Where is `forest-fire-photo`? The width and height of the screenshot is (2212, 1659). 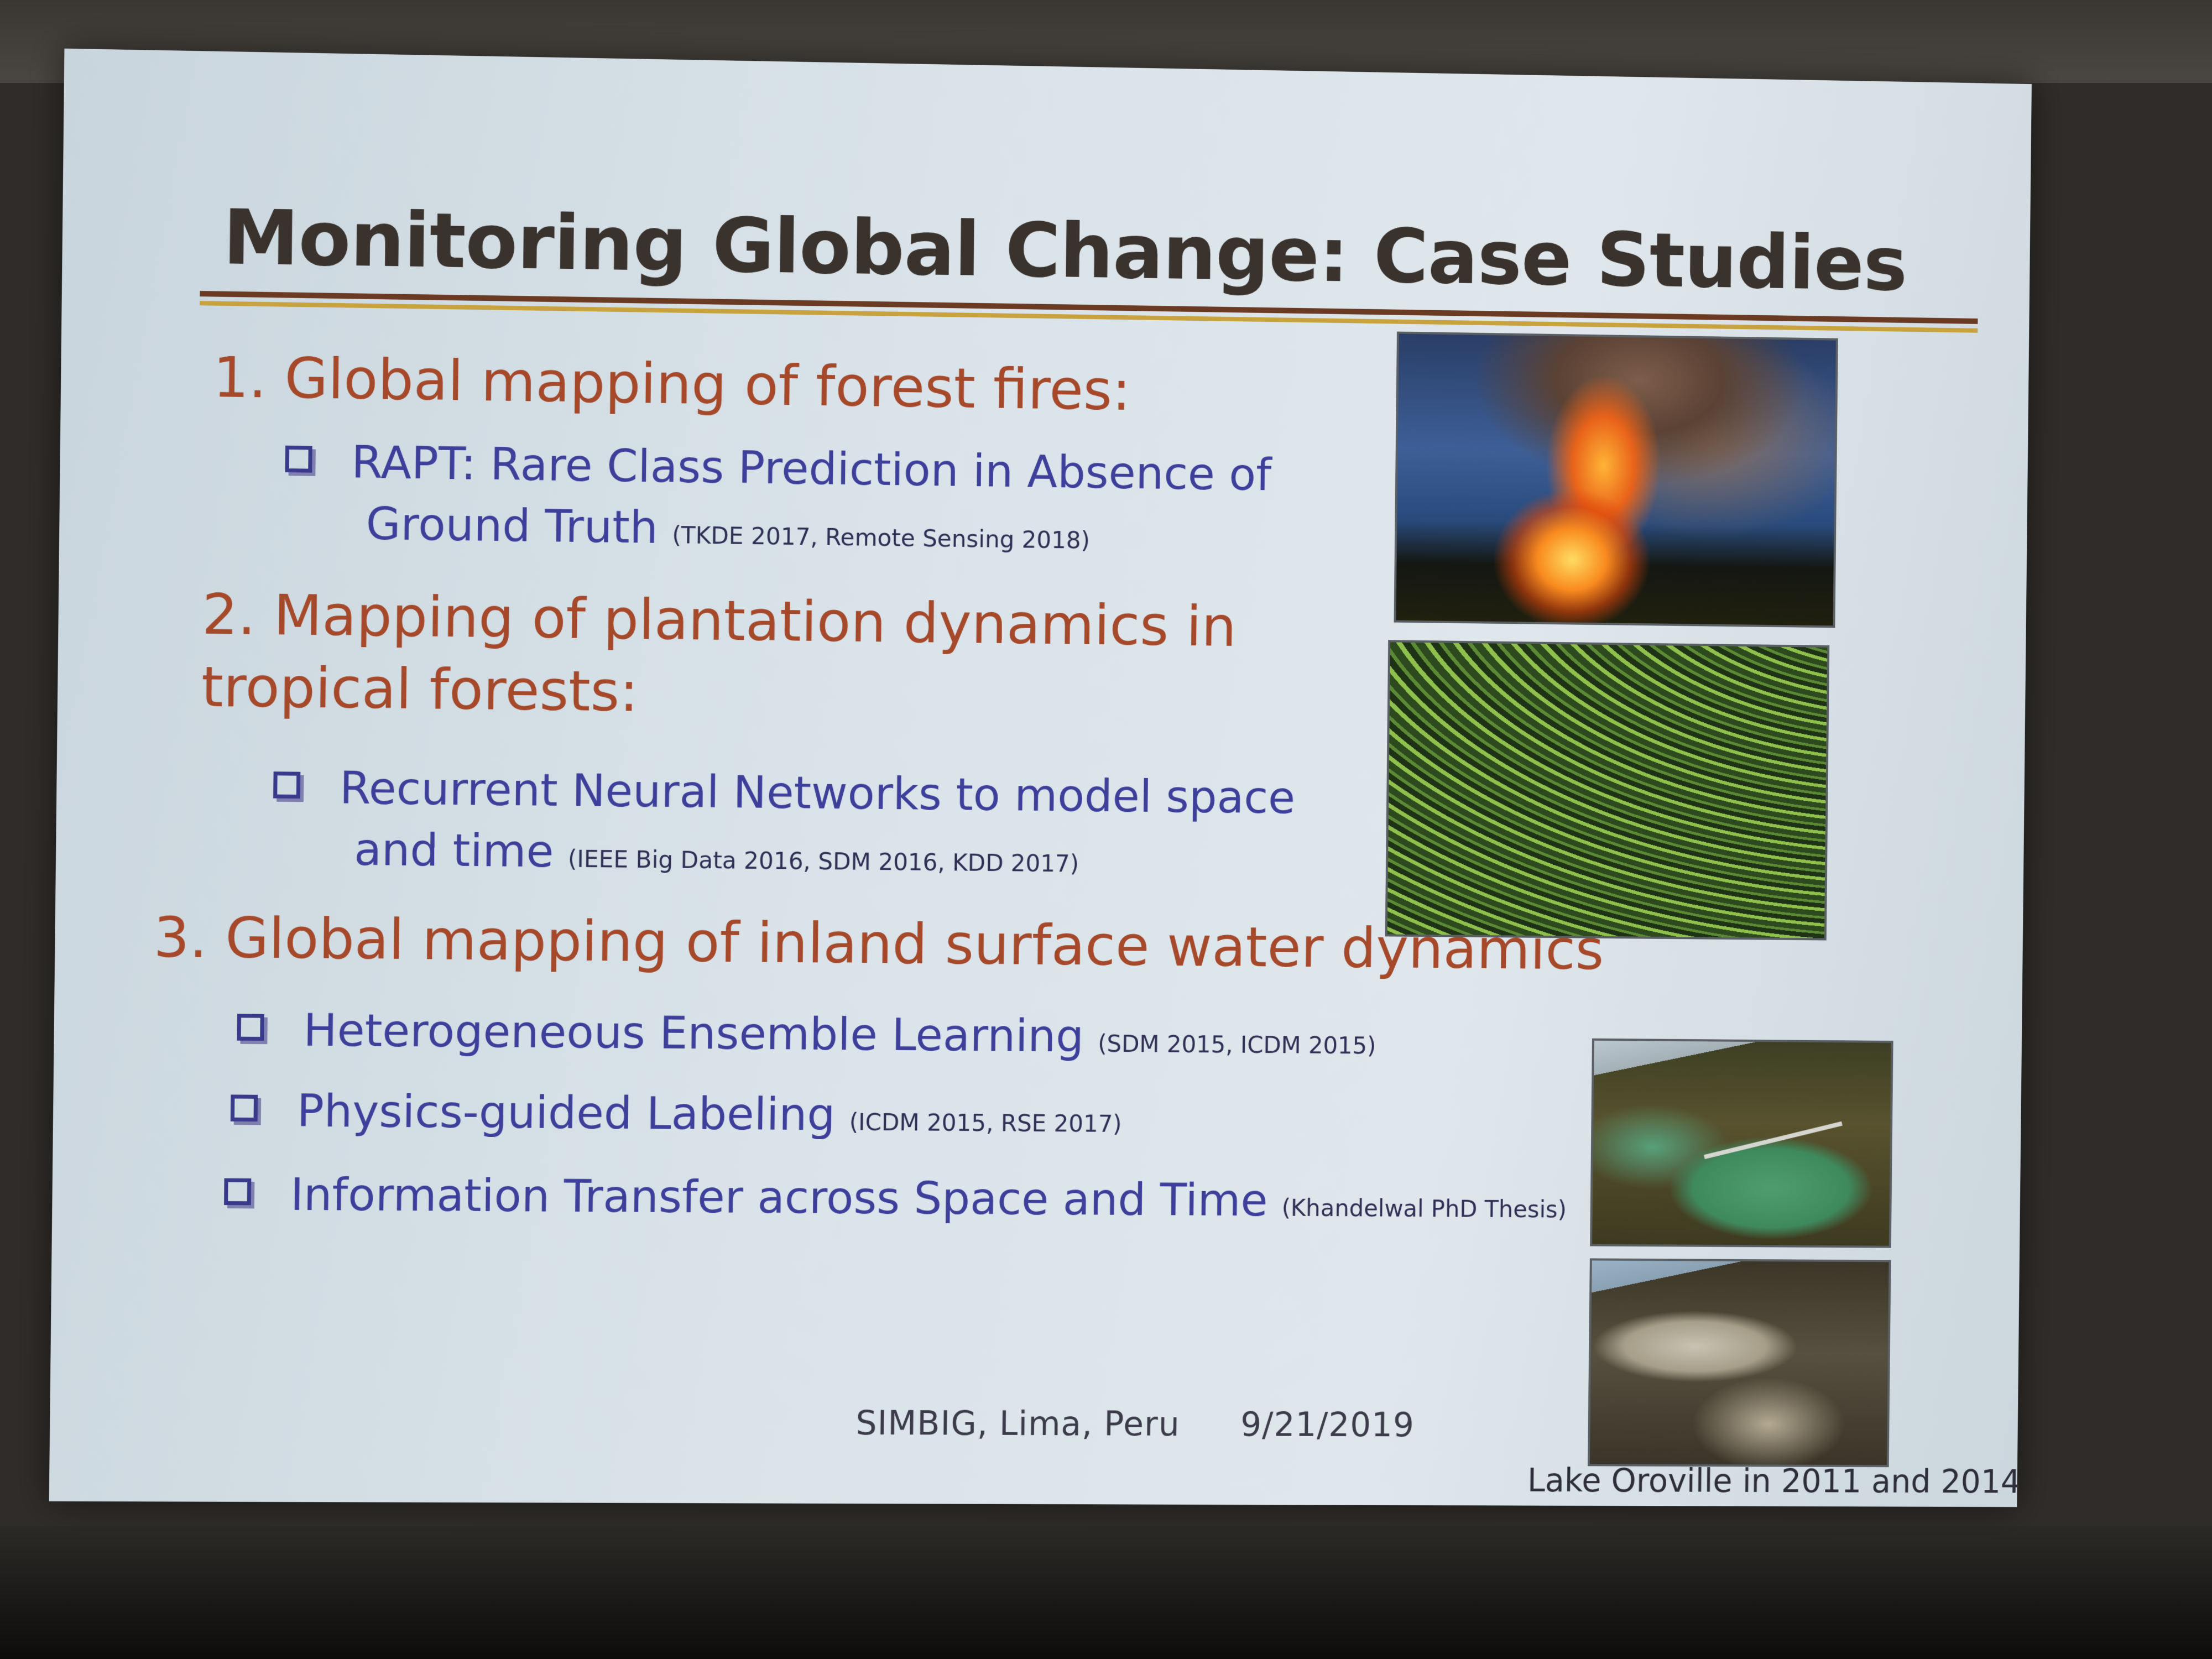
forest-fire-photo is located at coordinates (1616, 480).